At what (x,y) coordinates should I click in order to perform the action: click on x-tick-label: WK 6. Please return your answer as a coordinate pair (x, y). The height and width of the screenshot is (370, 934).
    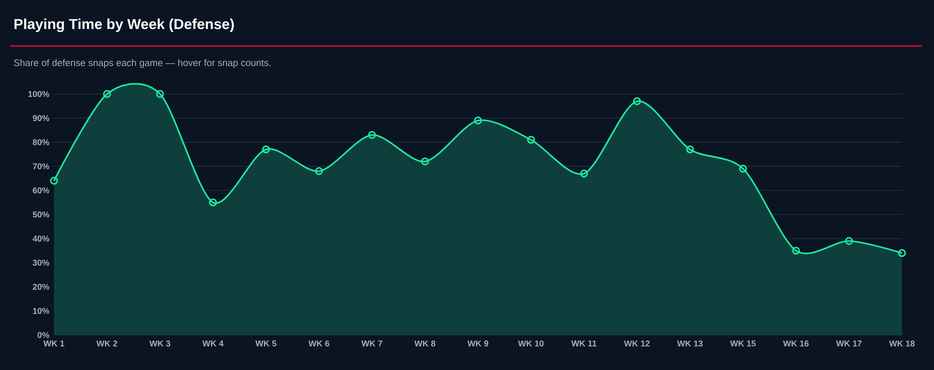
    Looking at the image, I should click on (319, 343).